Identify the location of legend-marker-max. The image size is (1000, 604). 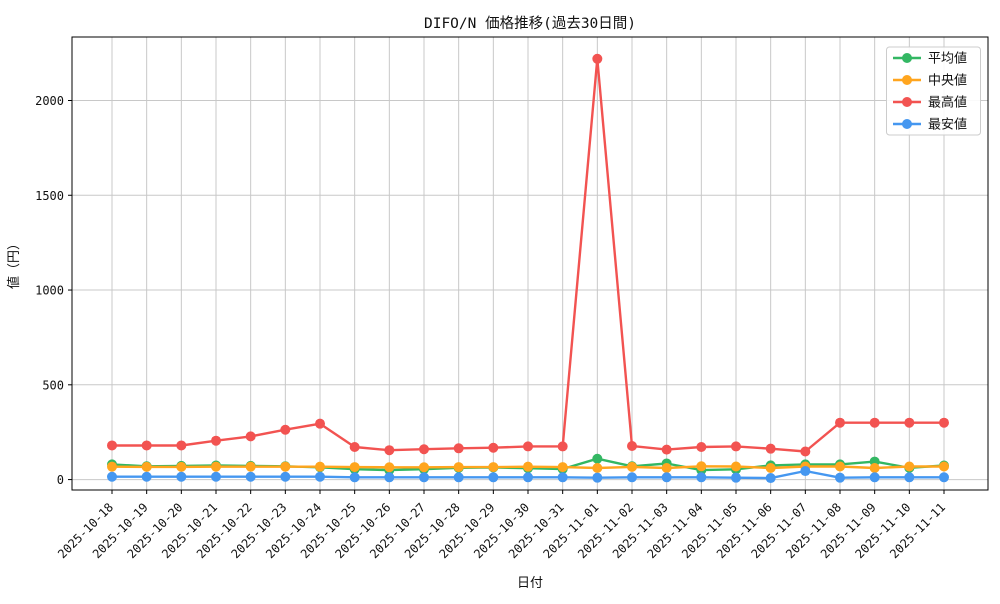
(907, 102).